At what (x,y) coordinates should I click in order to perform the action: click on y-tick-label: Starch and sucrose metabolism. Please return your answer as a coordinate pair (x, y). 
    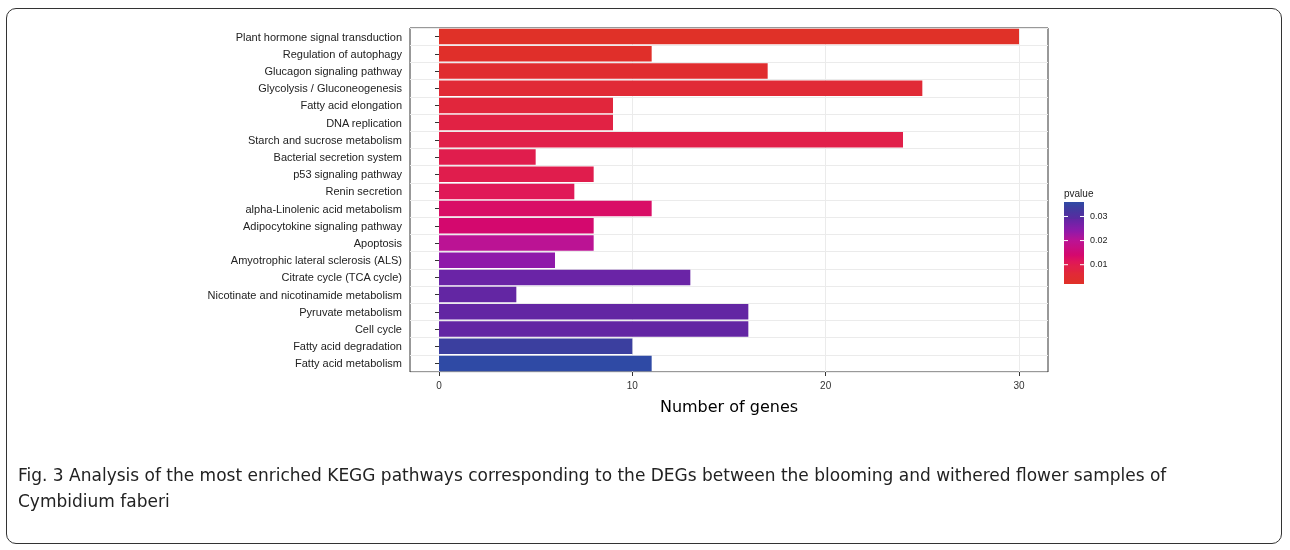
    Looking at the image, I should click on (324, 139).